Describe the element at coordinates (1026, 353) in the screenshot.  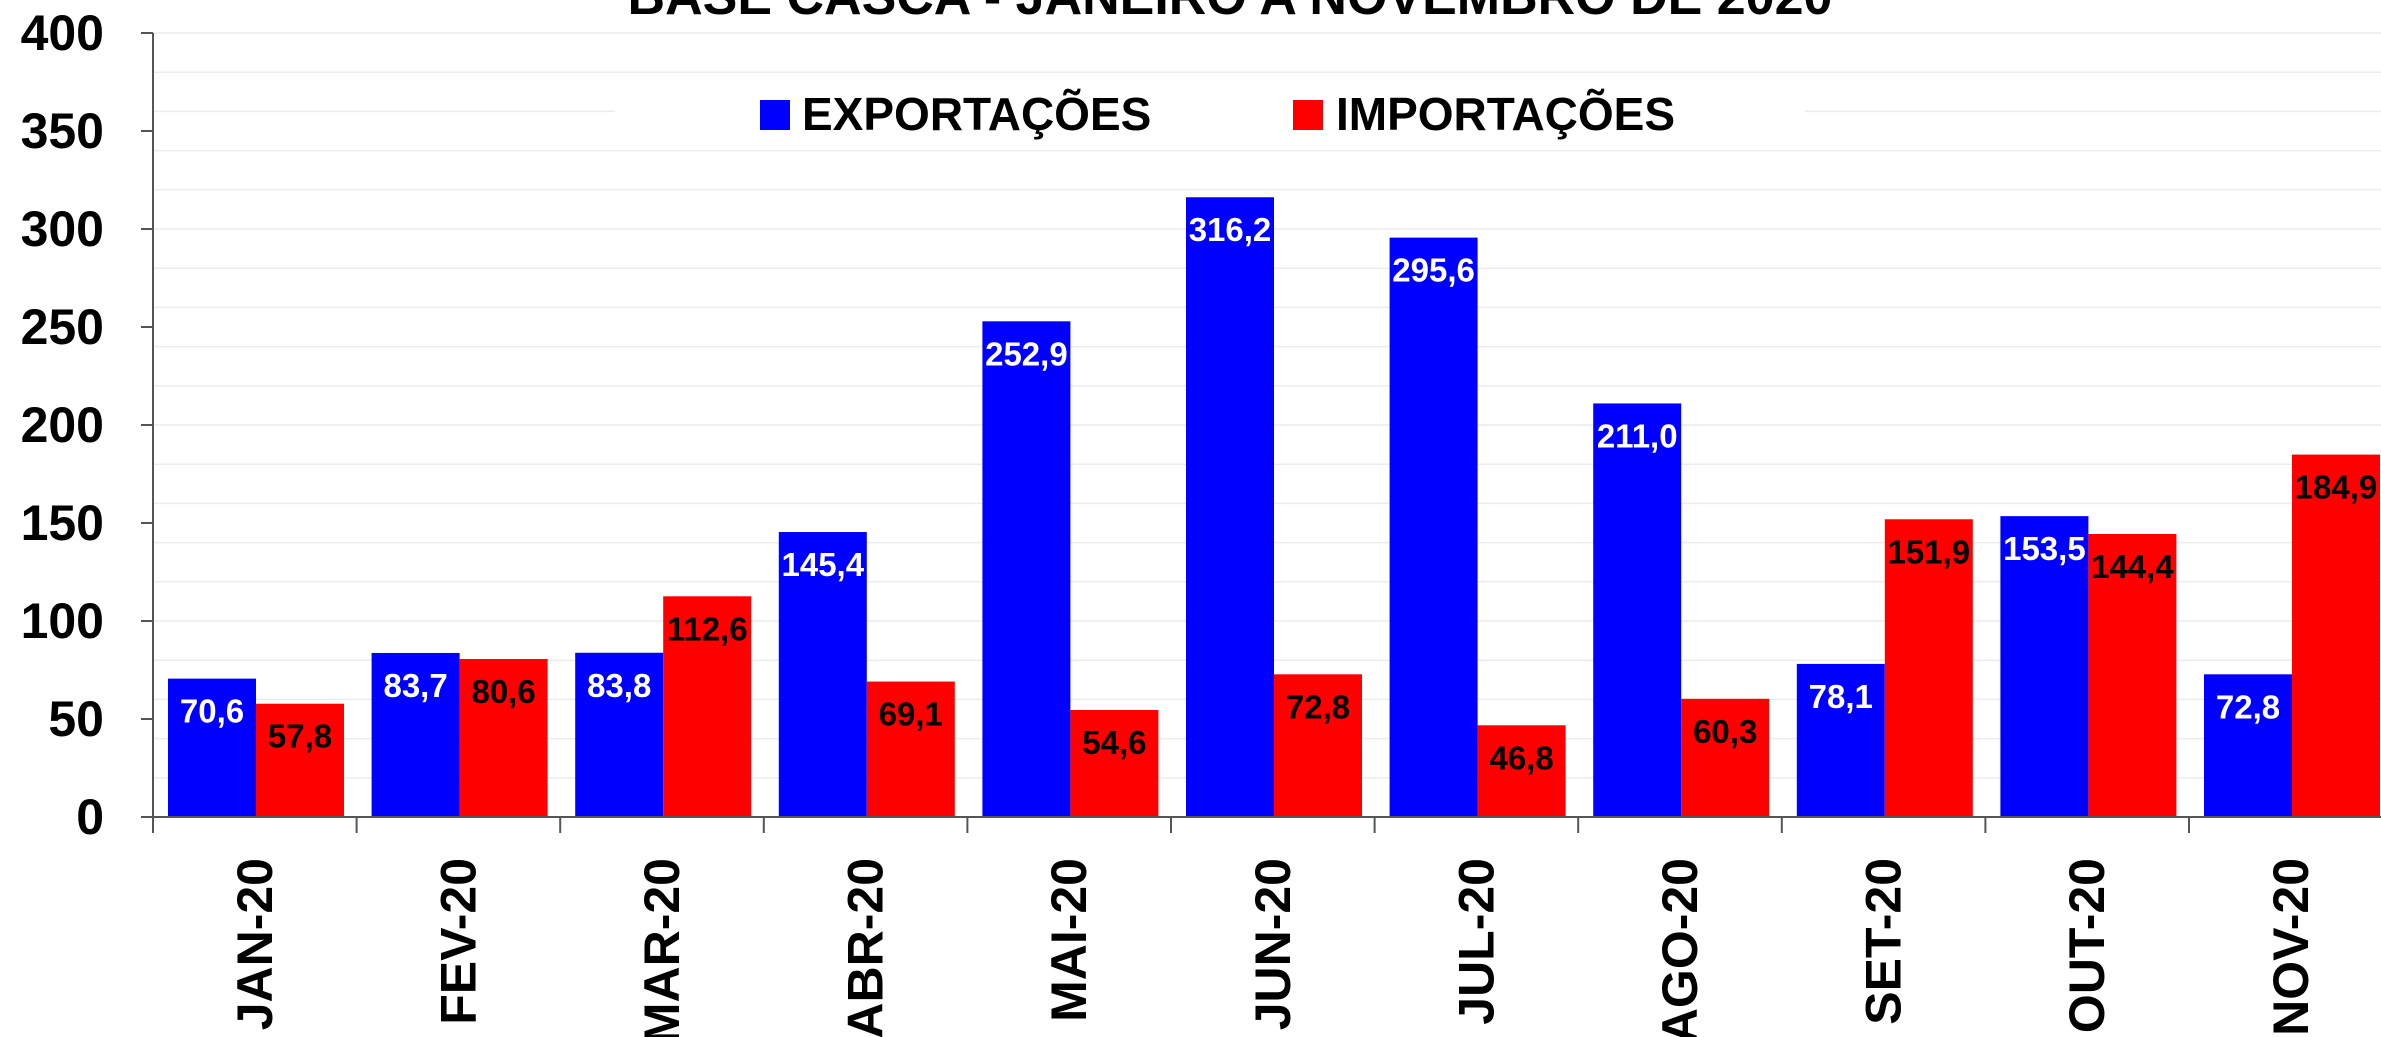
I see `data-label: 252,9` at that location.